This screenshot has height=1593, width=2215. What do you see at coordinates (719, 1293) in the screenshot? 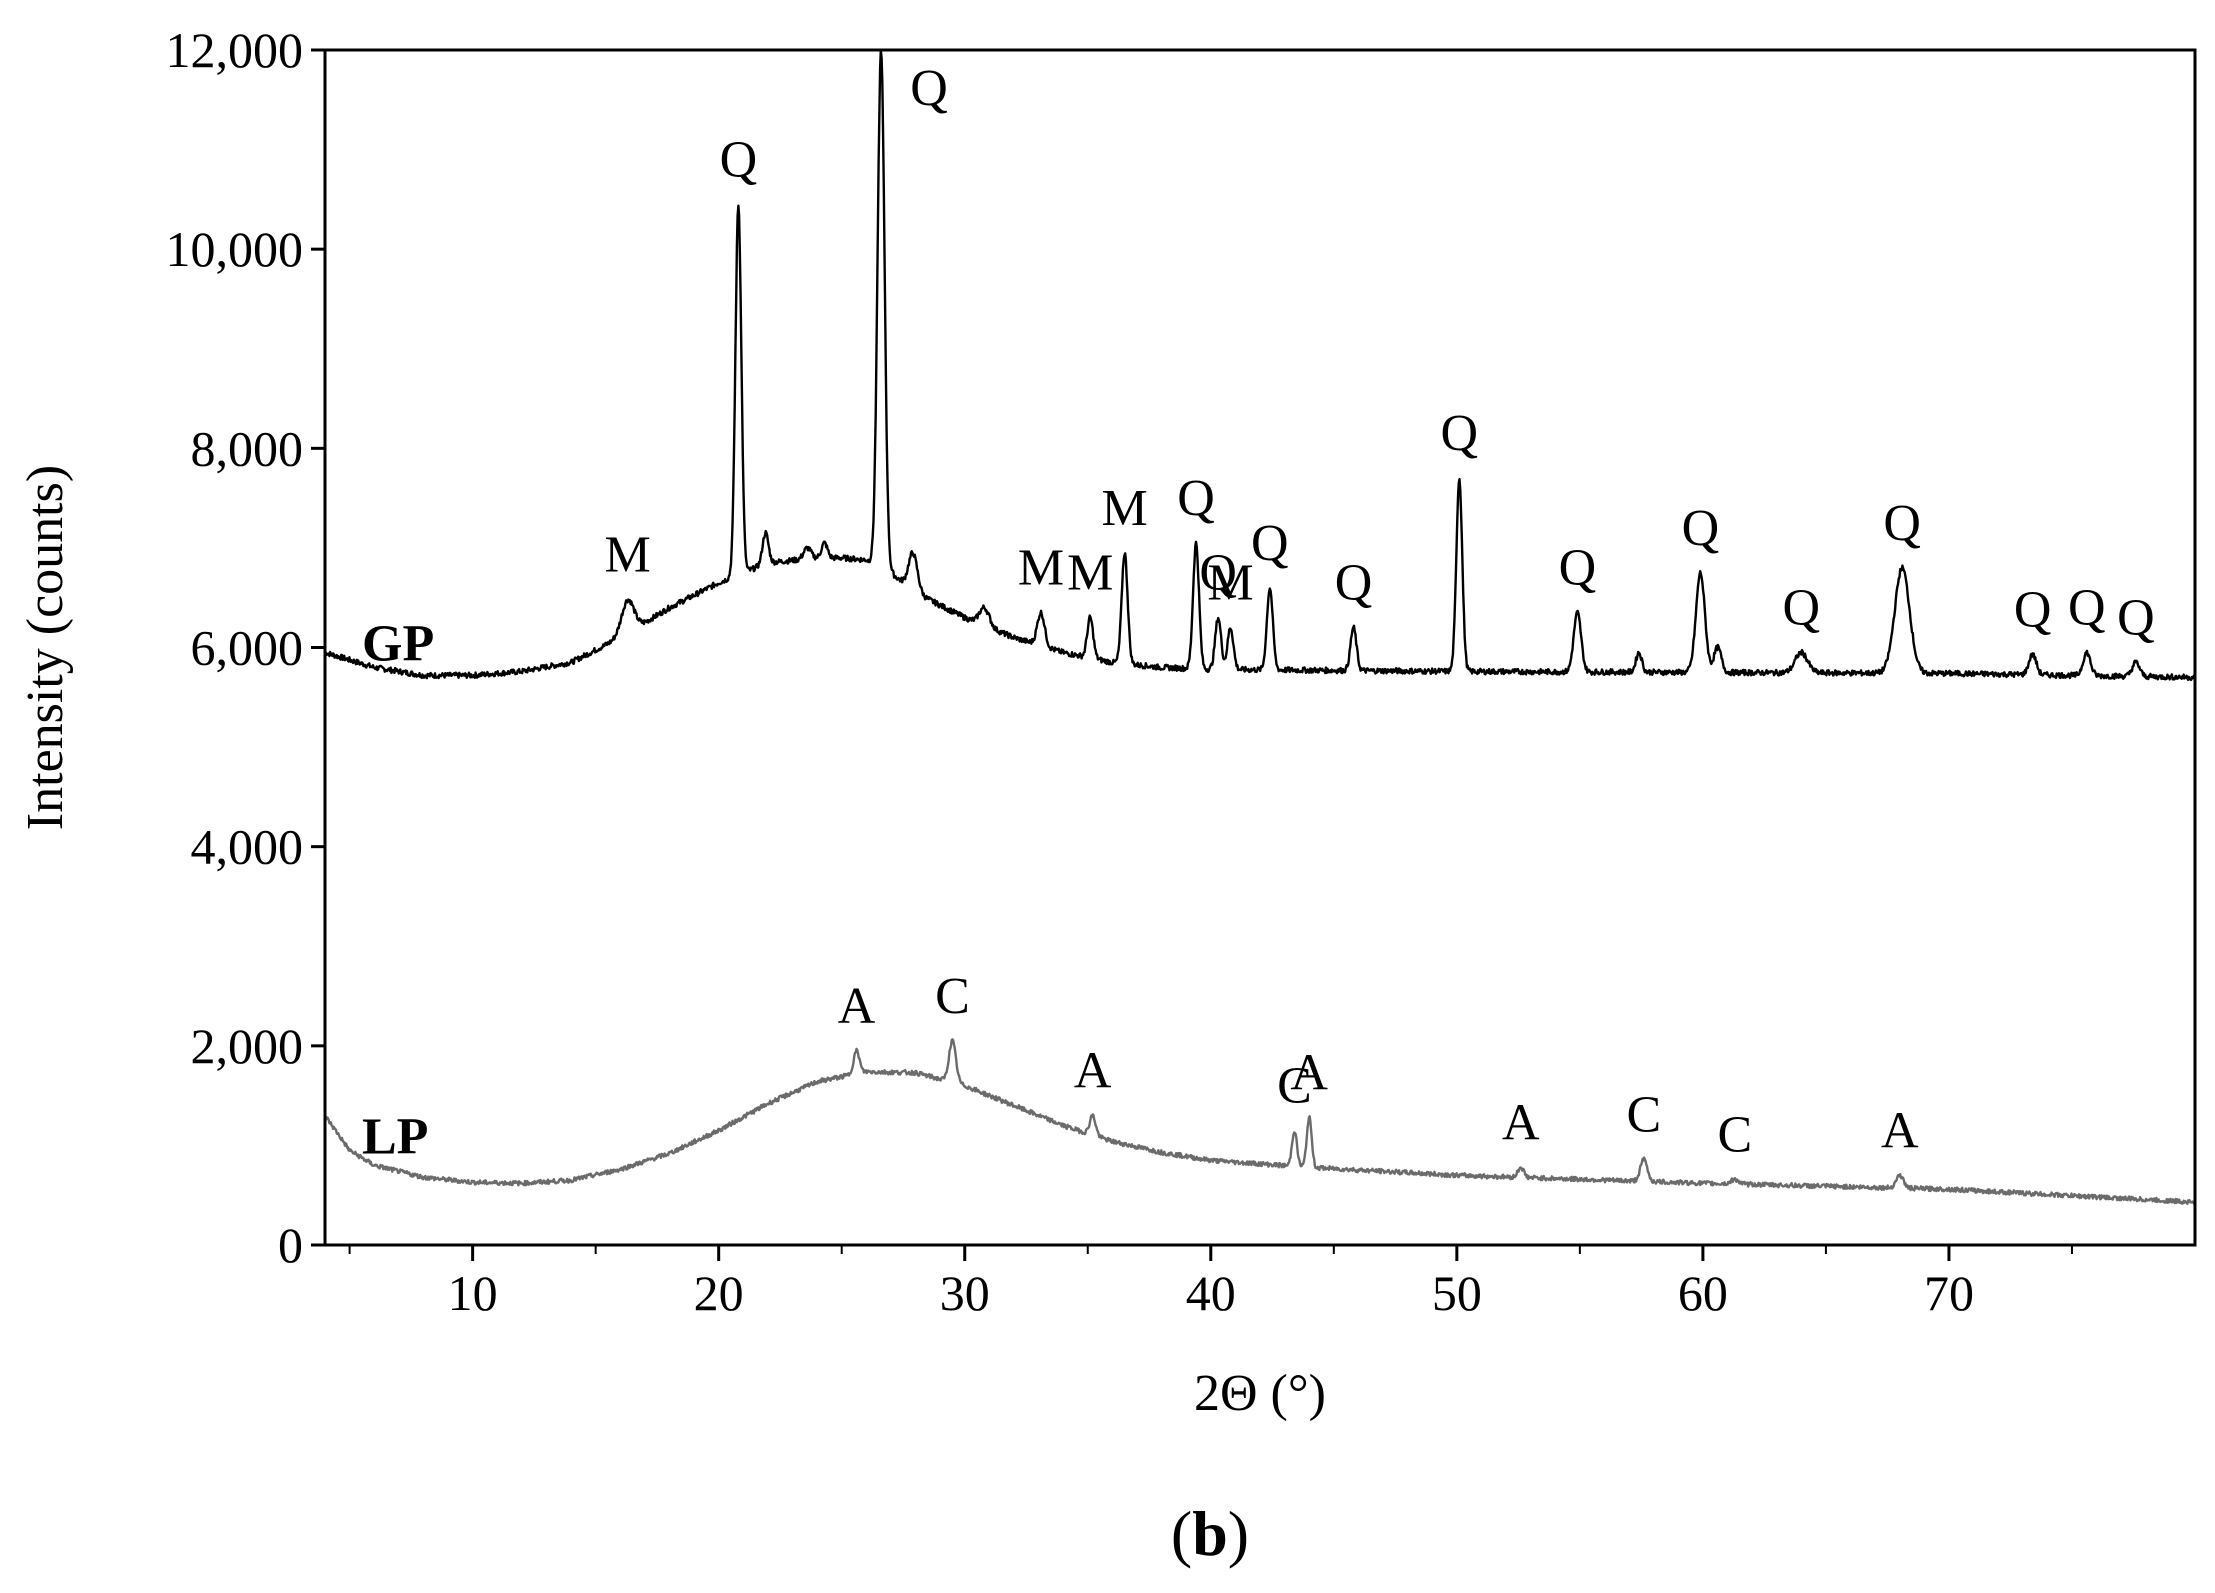
I see `x-tick-label: 20` at bounding box center [719, 1293].